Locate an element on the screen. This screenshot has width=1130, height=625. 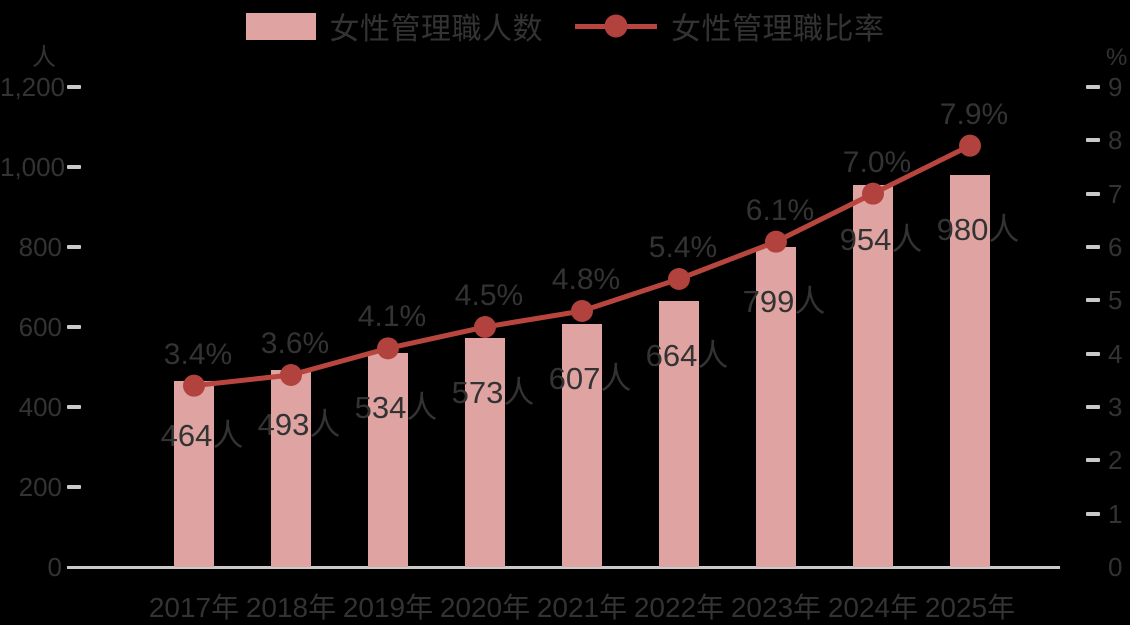
bar-value-label: 464人 is located at coordinates (202, 436).